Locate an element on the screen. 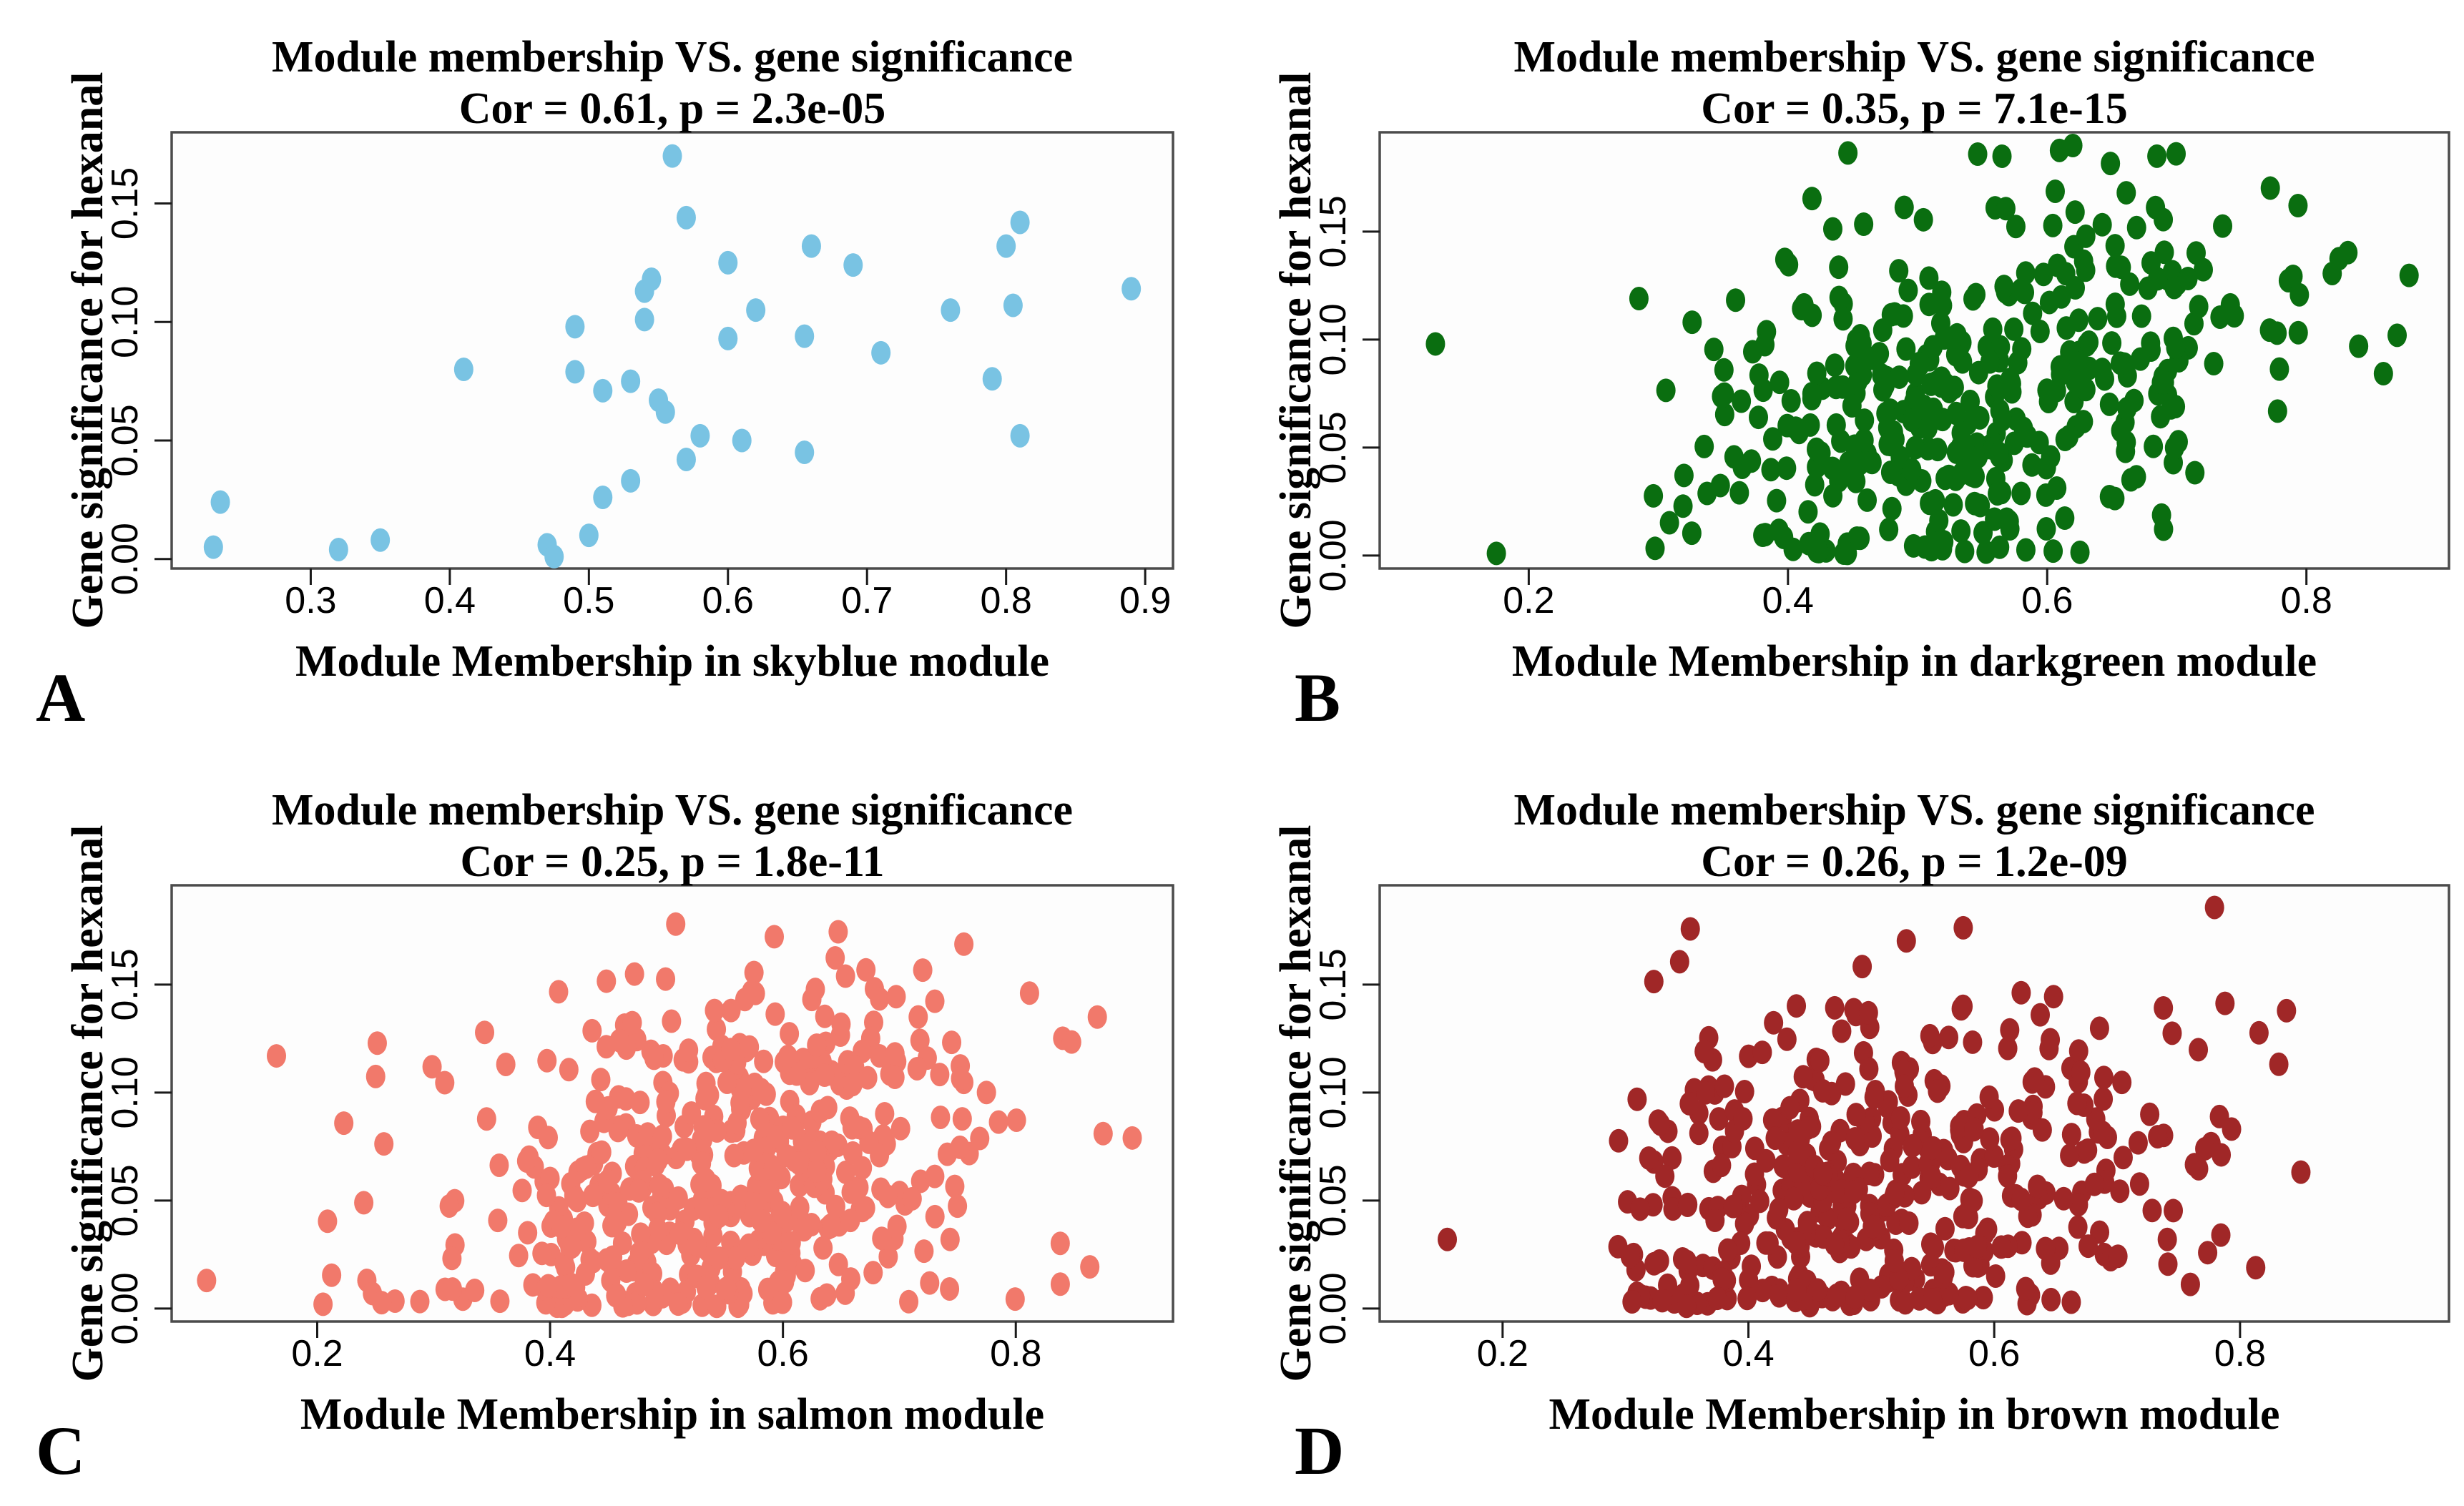 Image resolution: width=2464 pixels, height=1506 pixels. panel-A-x-tick-label: 0.4 is located at coordinates (450, 601).